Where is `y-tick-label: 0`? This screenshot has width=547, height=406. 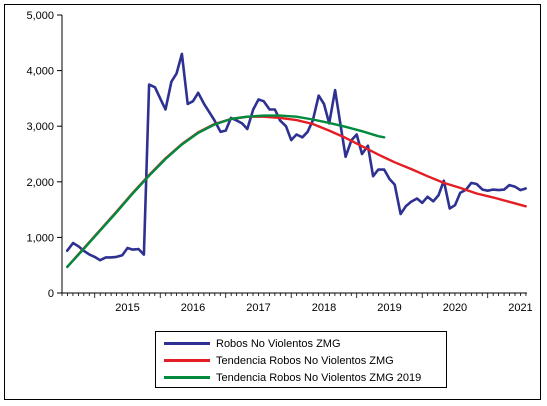 y-tick-label: 0 is located at coordinates (51, 294).